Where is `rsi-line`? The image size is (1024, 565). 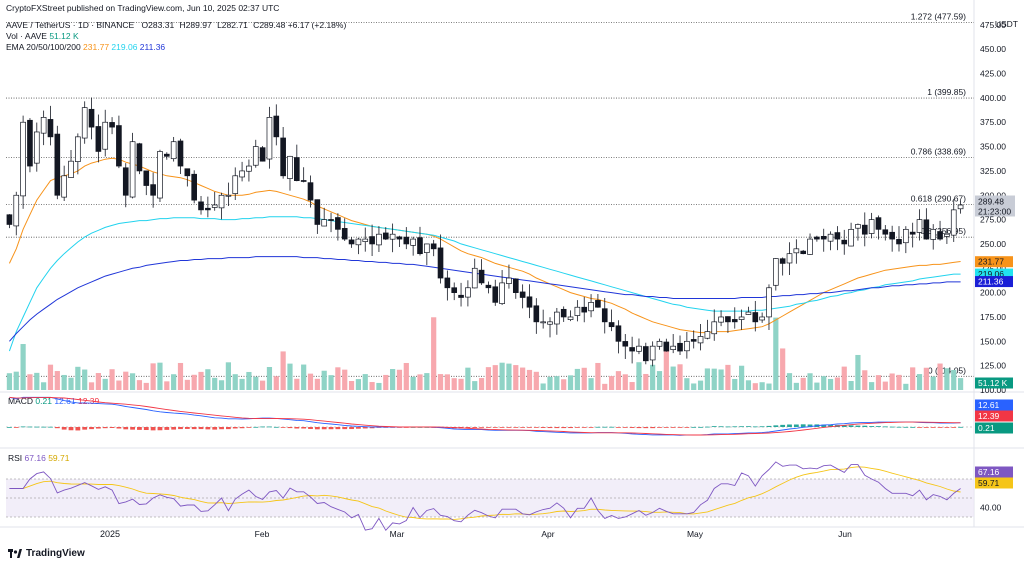 rsi-line is located at coordinates (485, 496).